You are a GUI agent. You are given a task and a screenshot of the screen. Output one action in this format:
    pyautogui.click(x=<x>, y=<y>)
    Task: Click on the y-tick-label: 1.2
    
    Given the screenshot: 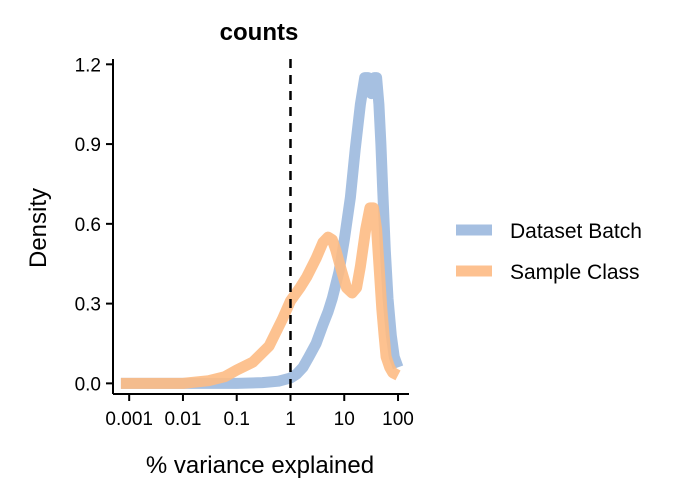 What is the action you would take?
    pyautogui.click(x=88, y=65)
    